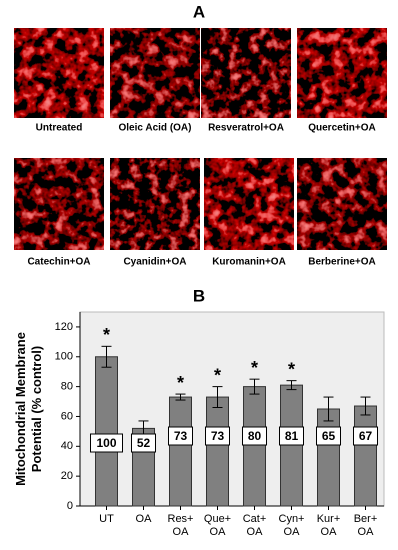 This screenshot has width=398, height=550. I want to click on value-label: 80, so click(255, 436).